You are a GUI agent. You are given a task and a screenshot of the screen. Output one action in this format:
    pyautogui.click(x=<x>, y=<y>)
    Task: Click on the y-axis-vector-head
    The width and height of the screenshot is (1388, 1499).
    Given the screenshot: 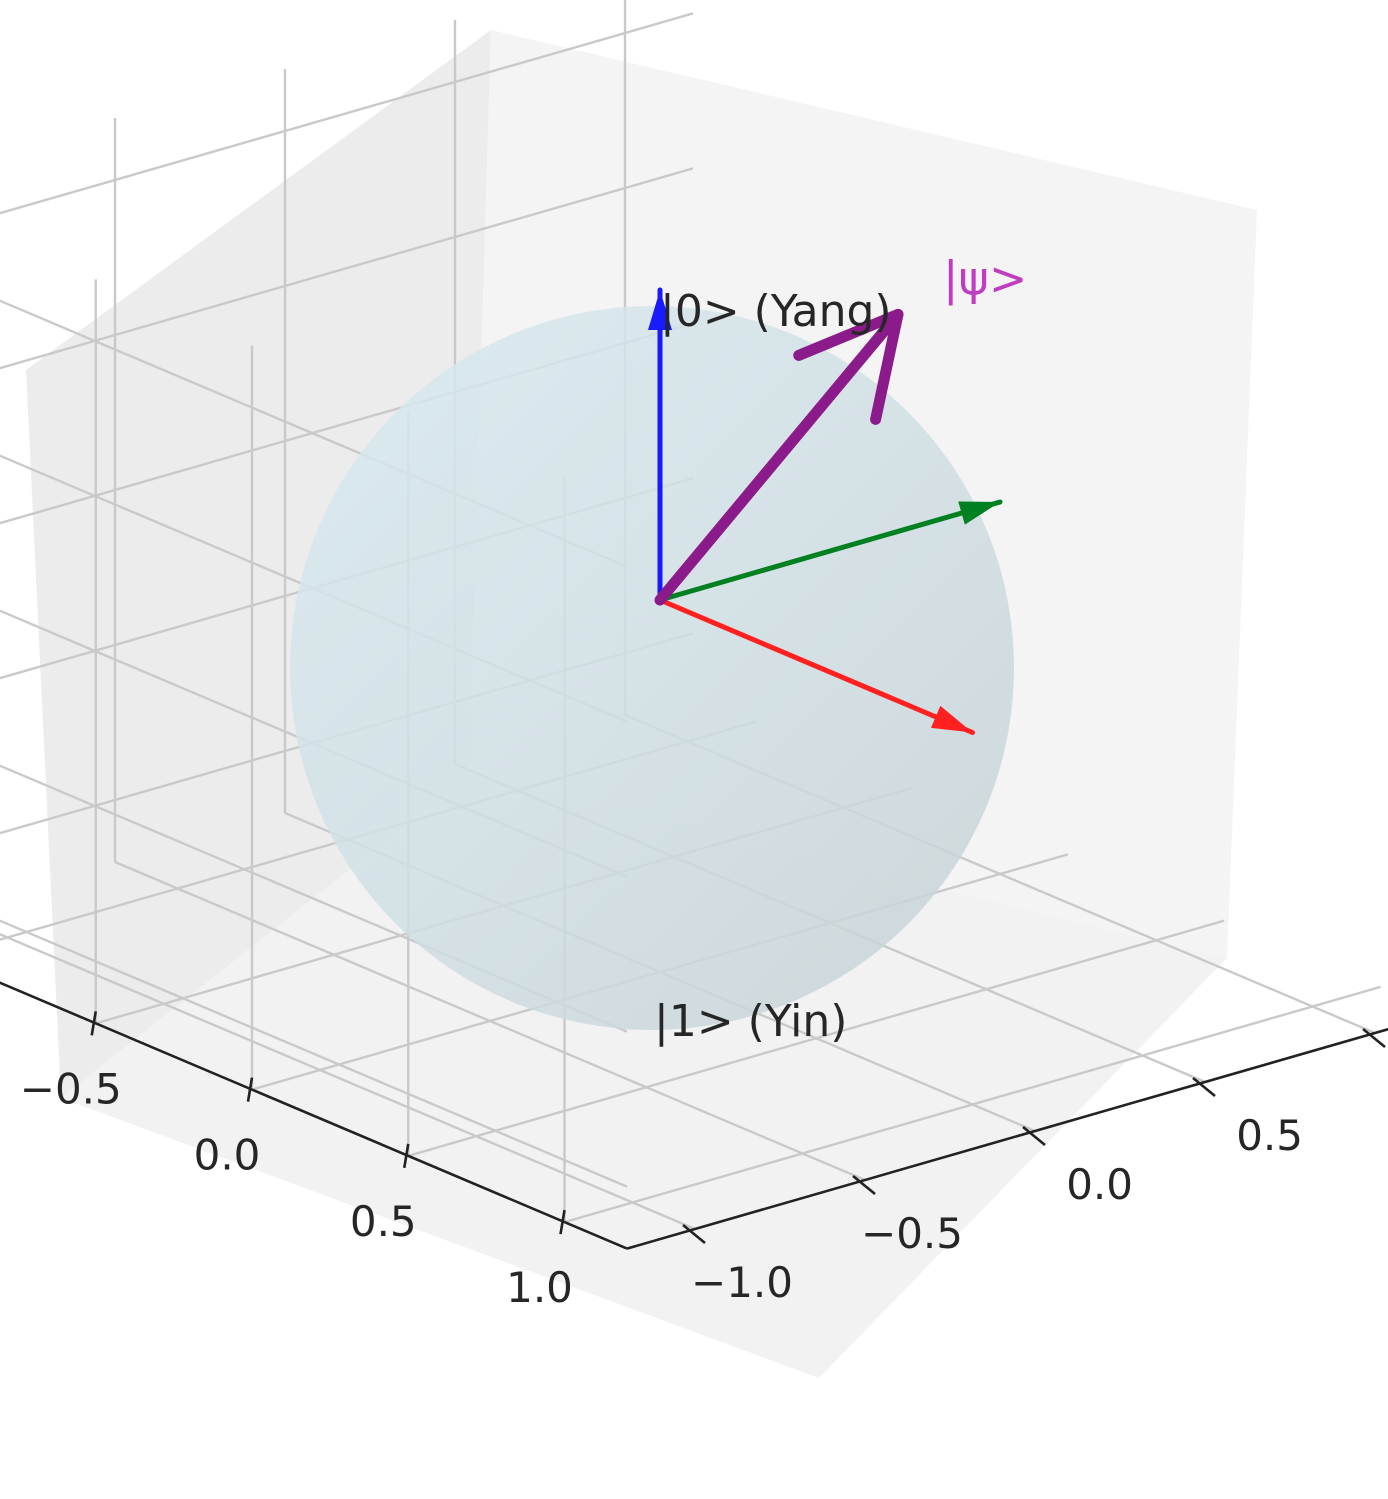 What is the action you would take?
    pyautogui.click(x=979, y=513)
    